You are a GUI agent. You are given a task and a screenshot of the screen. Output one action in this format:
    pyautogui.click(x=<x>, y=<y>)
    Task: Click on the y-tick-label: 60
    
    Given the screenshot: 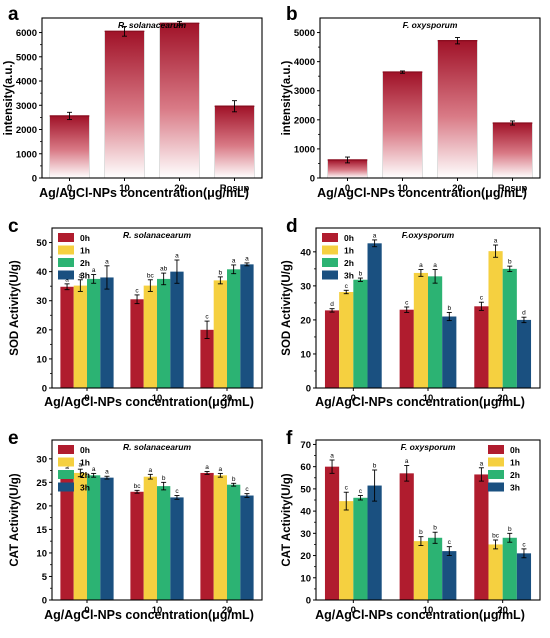 What is the action you would take?
    pyautogui.click(x=305, y=467)
    